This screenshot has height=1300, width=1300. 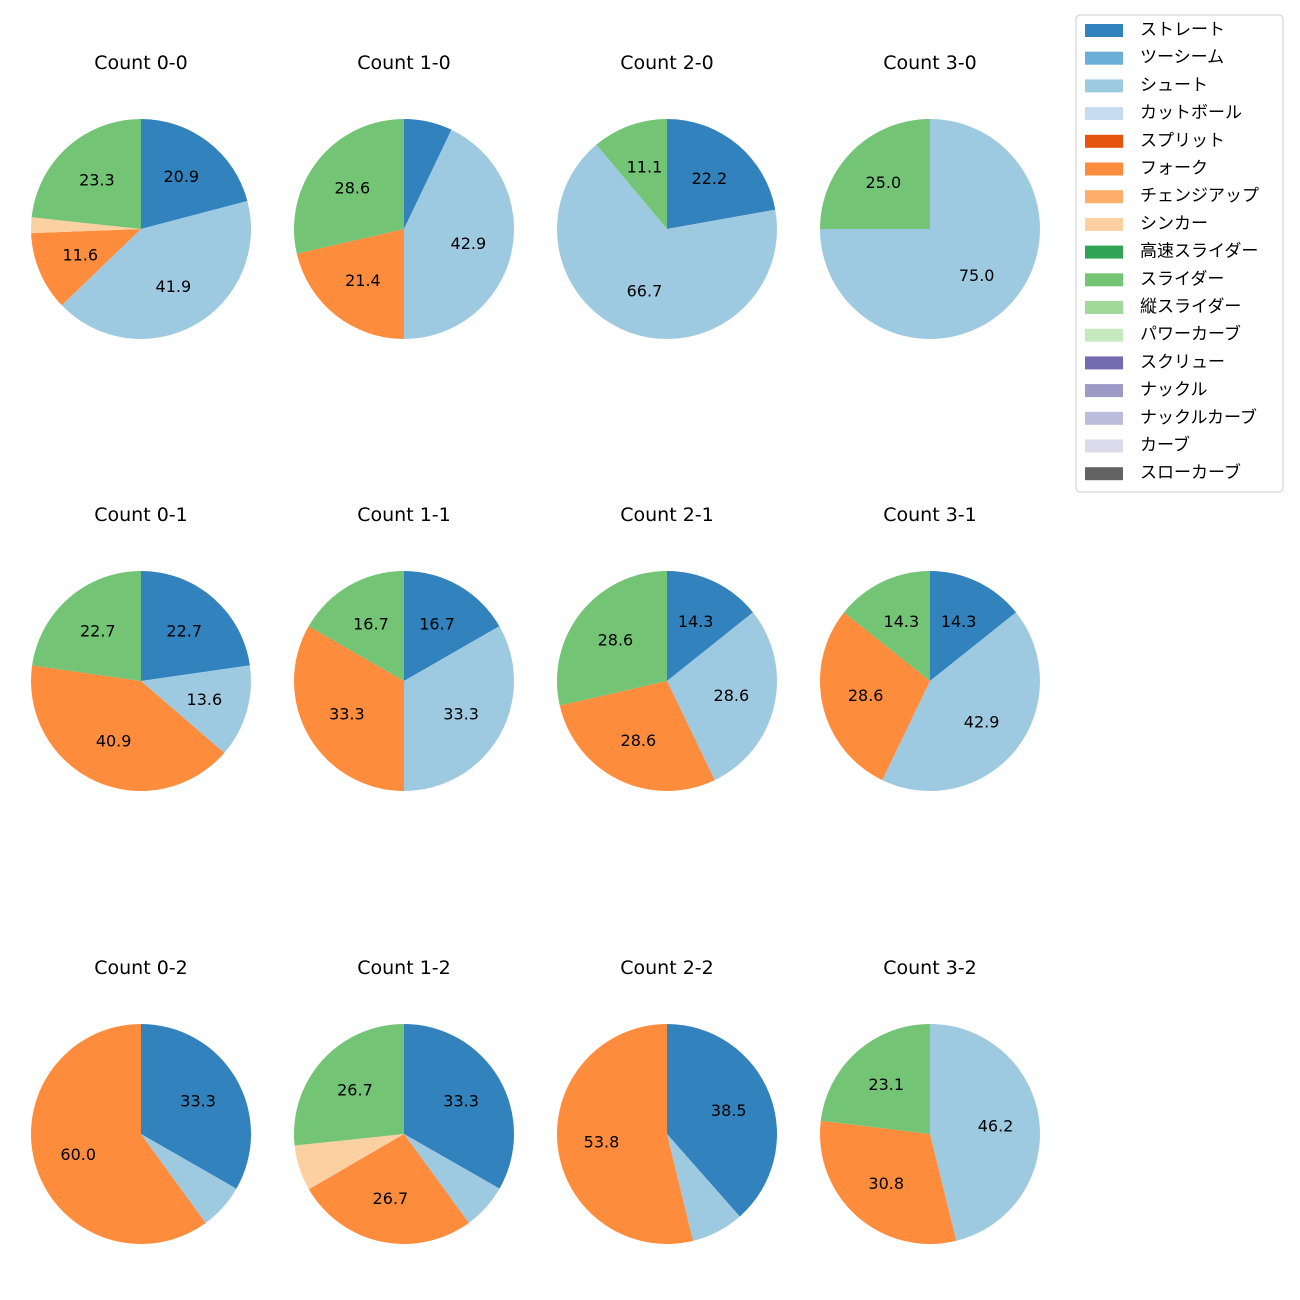 I want to click on pie-11: Count 2-2 38.5 53.8, so click(x=667, y=1100).